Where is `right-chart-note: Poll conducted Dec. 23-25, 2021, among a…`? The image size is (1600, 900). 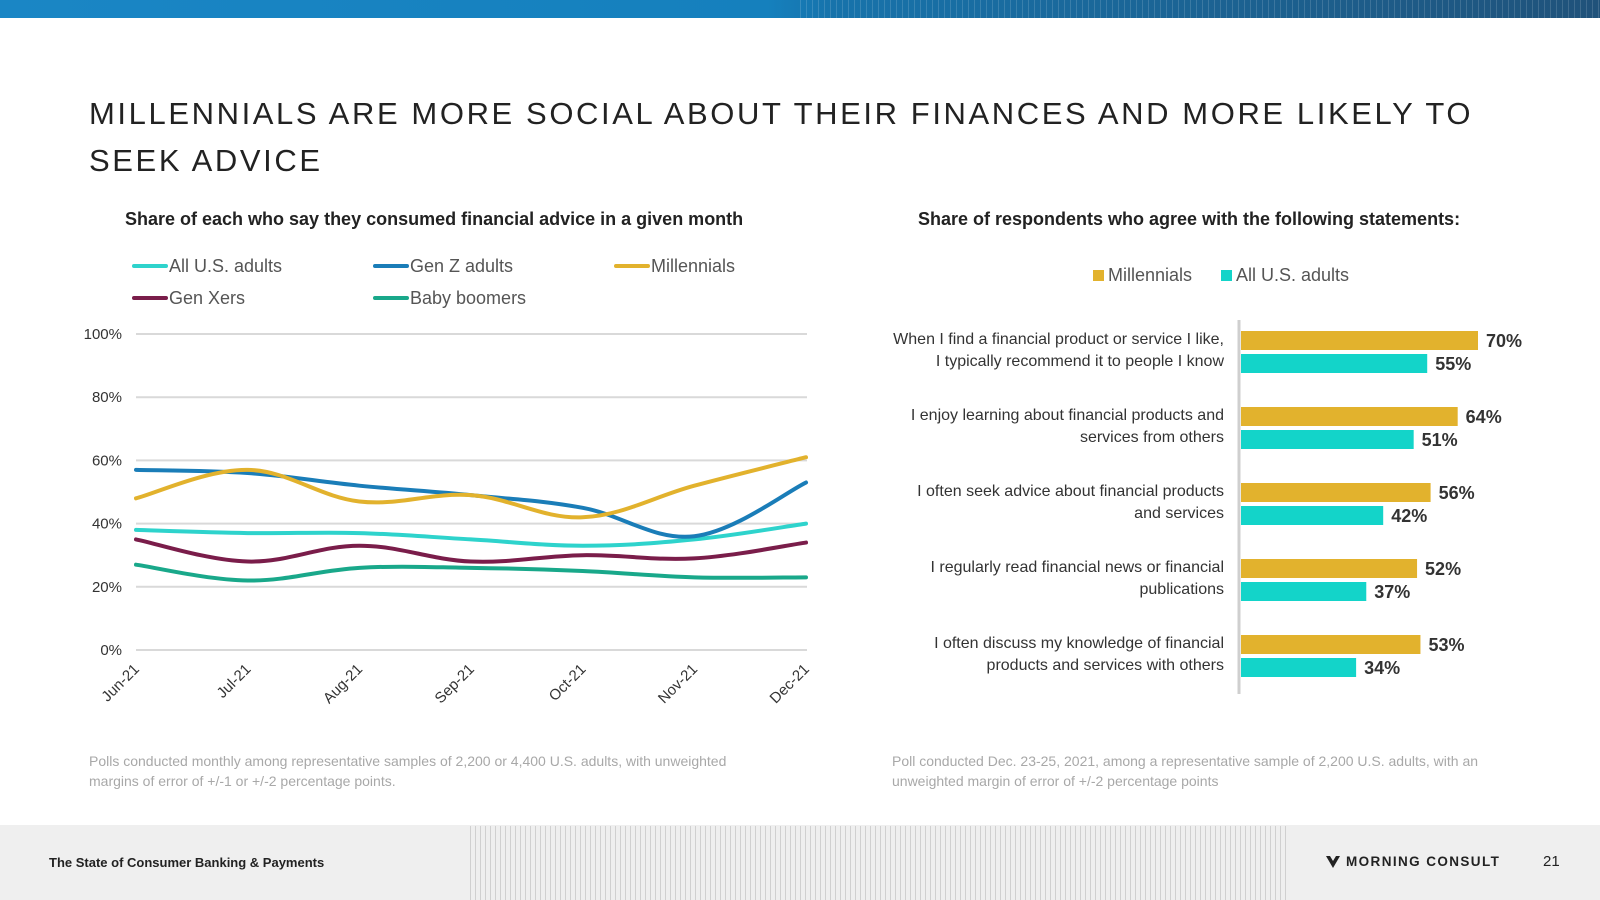
right-chart-note: Poll conducted Dec. 23-25, 2021, among a… is located at coordinates (1185, 771).